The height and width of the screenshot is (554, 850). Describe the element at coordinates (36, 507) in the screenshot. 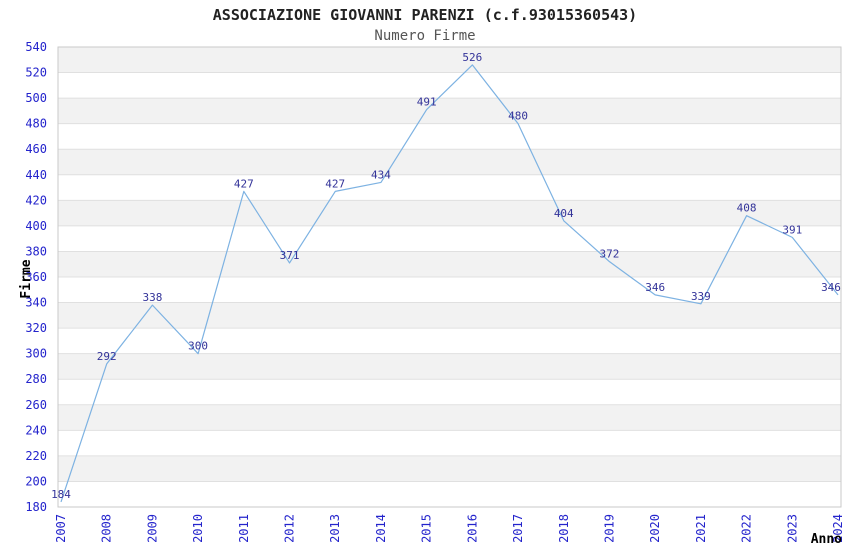

I see `y-tick-label: 180` at that location.